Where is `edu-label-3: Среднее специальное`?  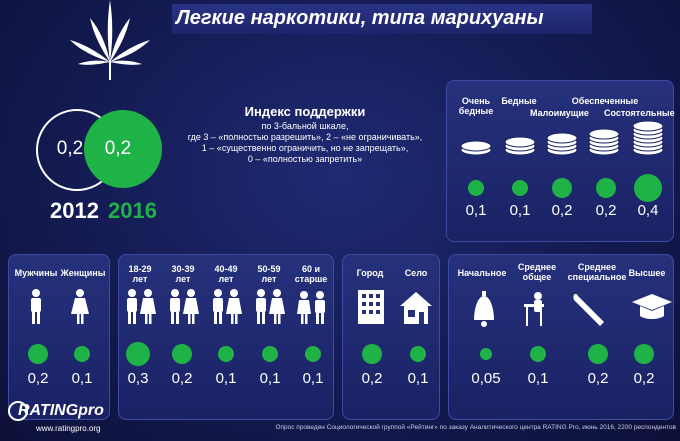 edu-label-3: Среднее специальное is located at coordinates (597, 272).